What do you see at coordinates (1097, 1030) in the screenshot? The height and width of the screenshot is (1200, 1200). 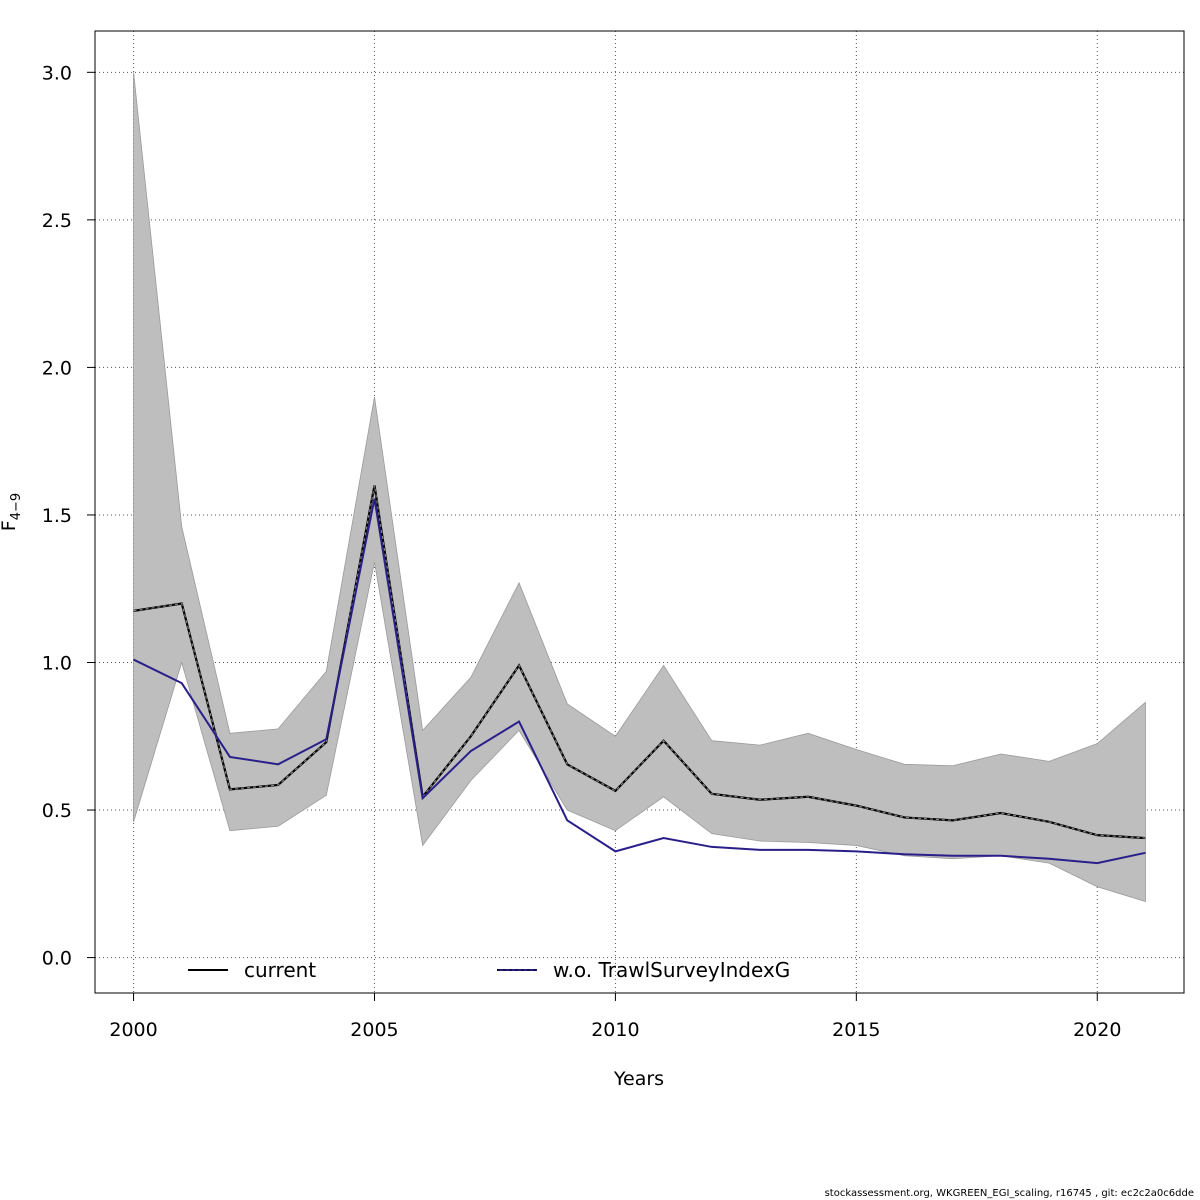 I see `x-tick-label: 2020` at bounding box center [1097, 1030].